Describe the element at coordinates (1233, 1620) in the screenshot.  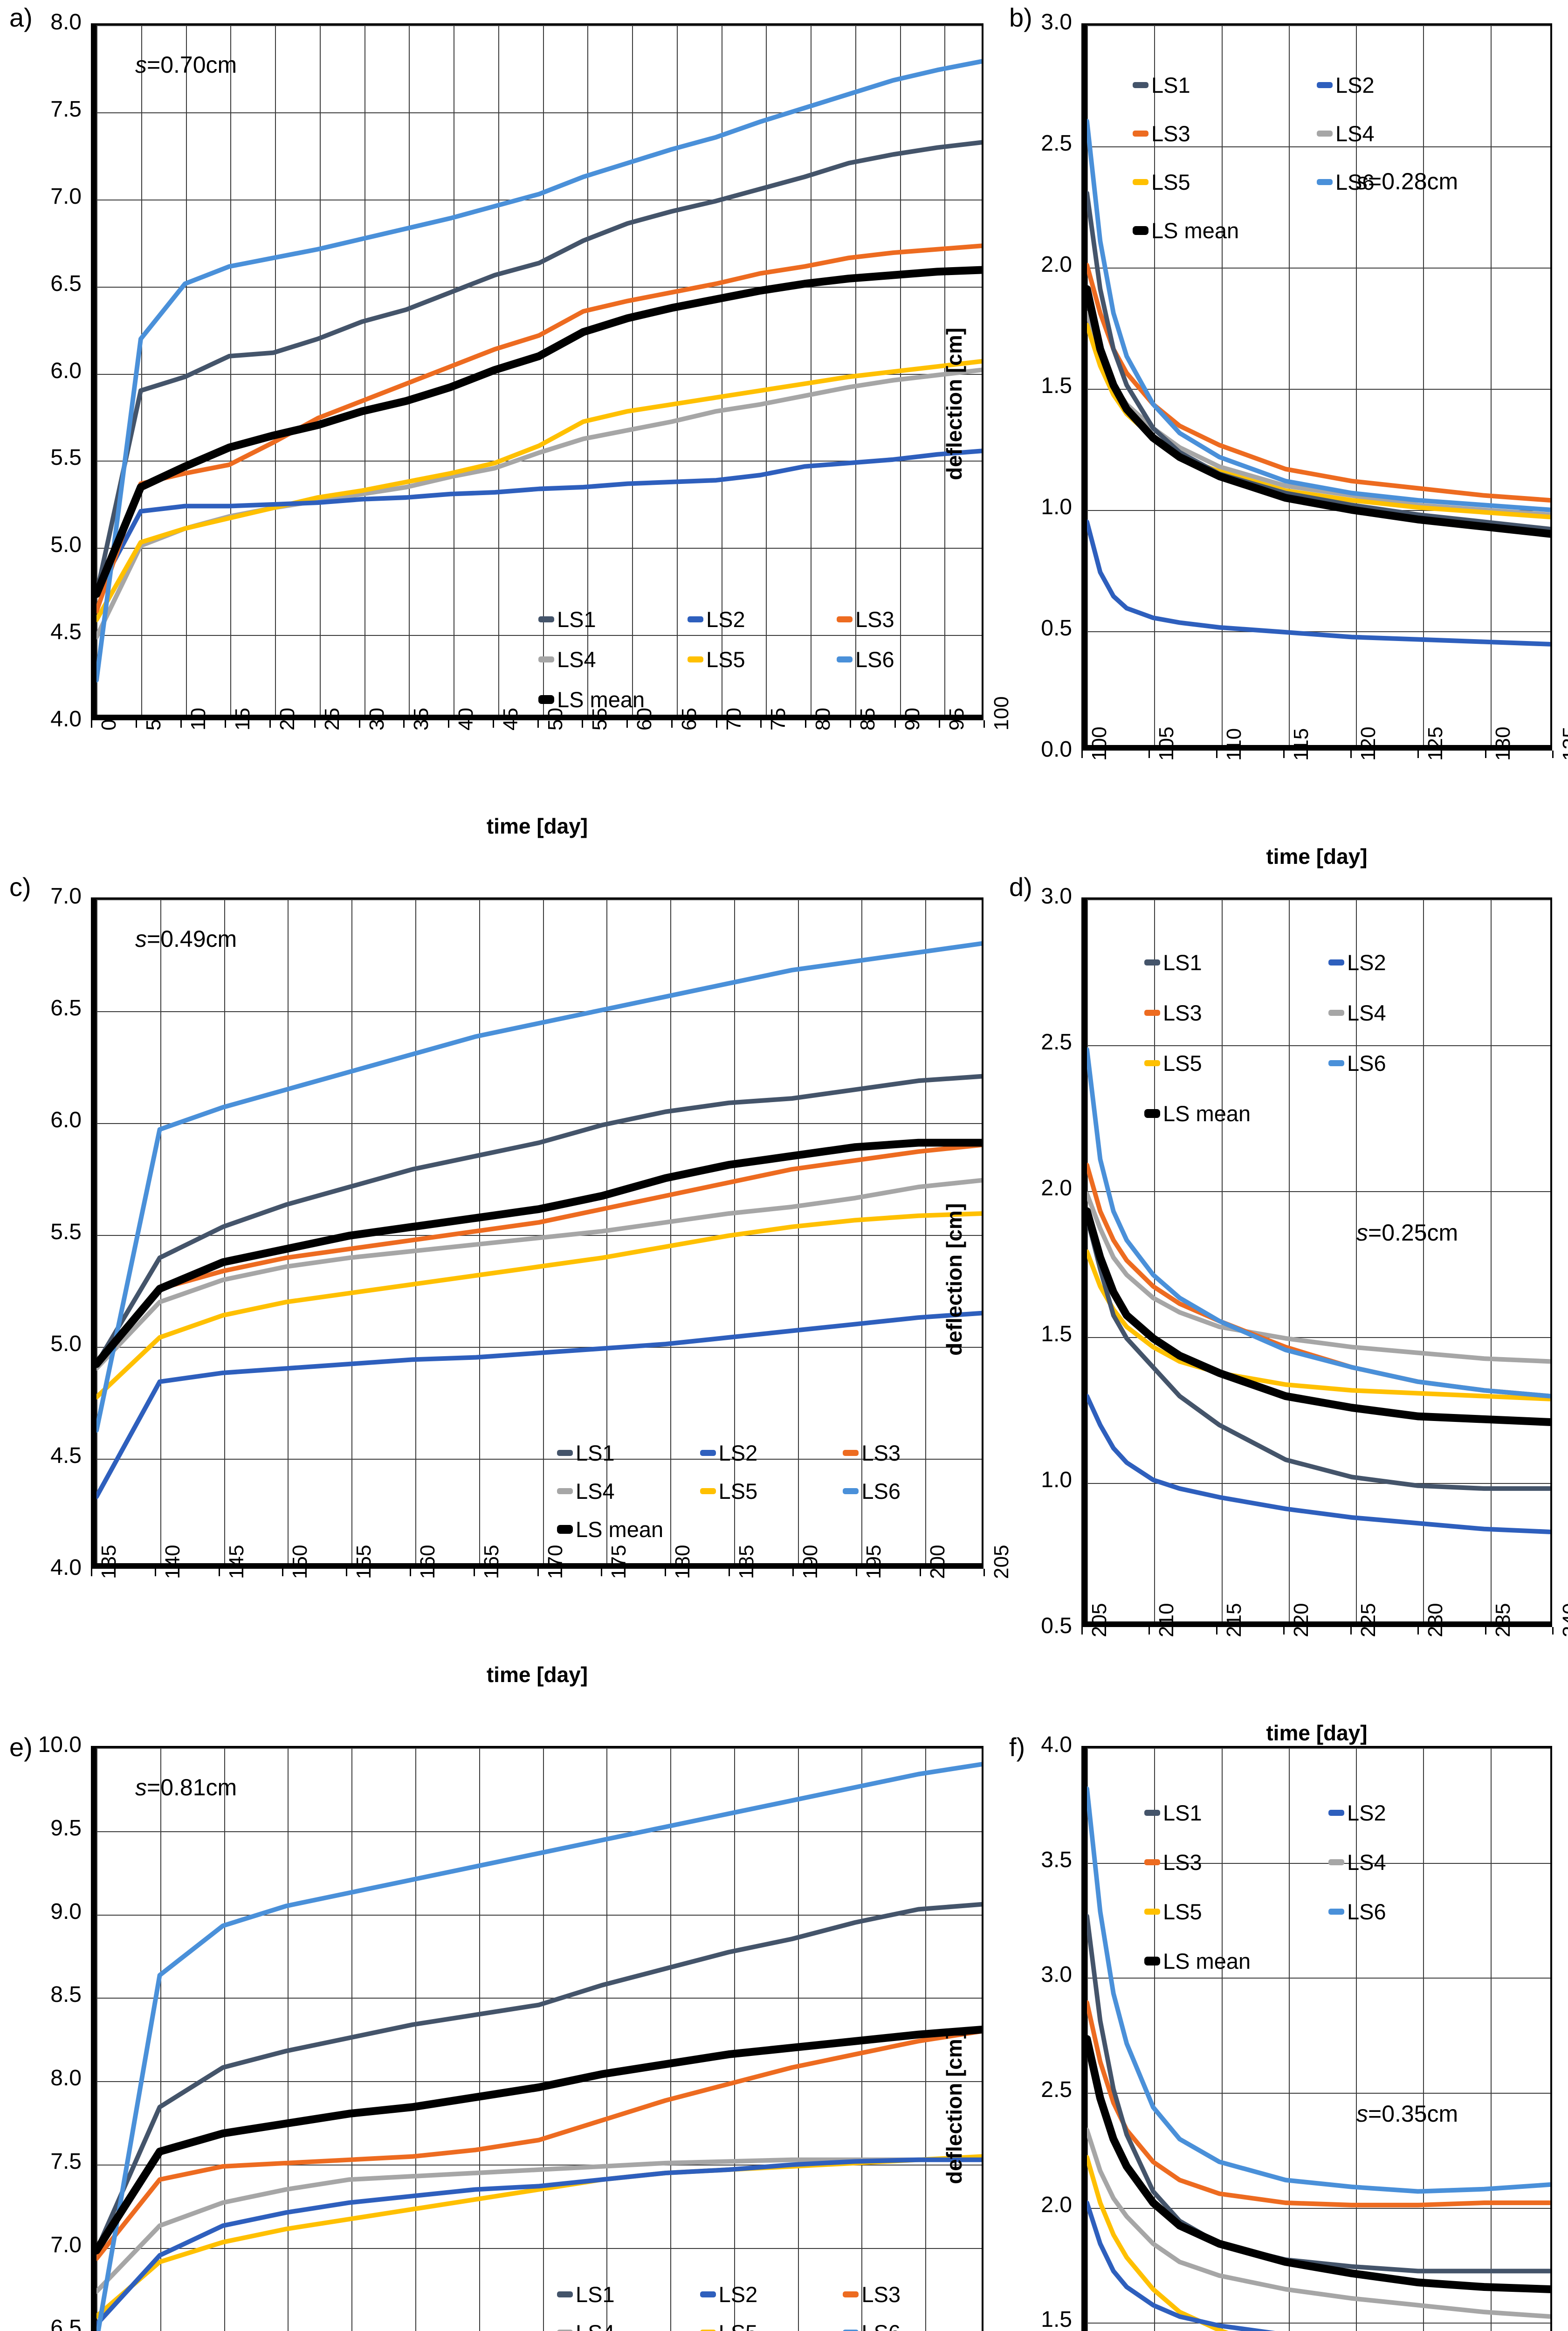
I see `x-axis-tick-label: 215` at that location.